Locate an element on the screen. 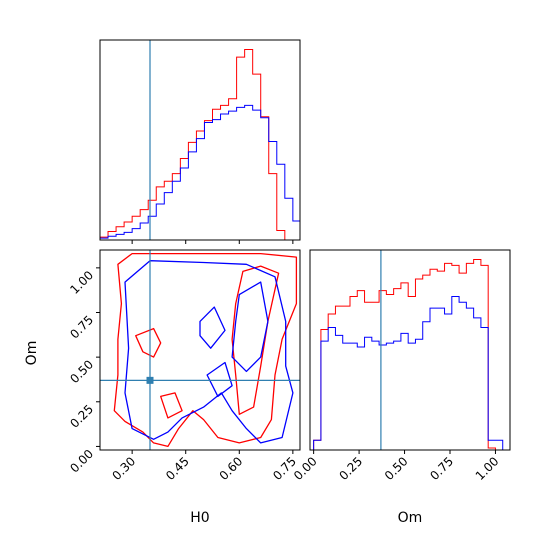  contour-xtick-label-1: 0.45 is located at coordinates (177, 468).